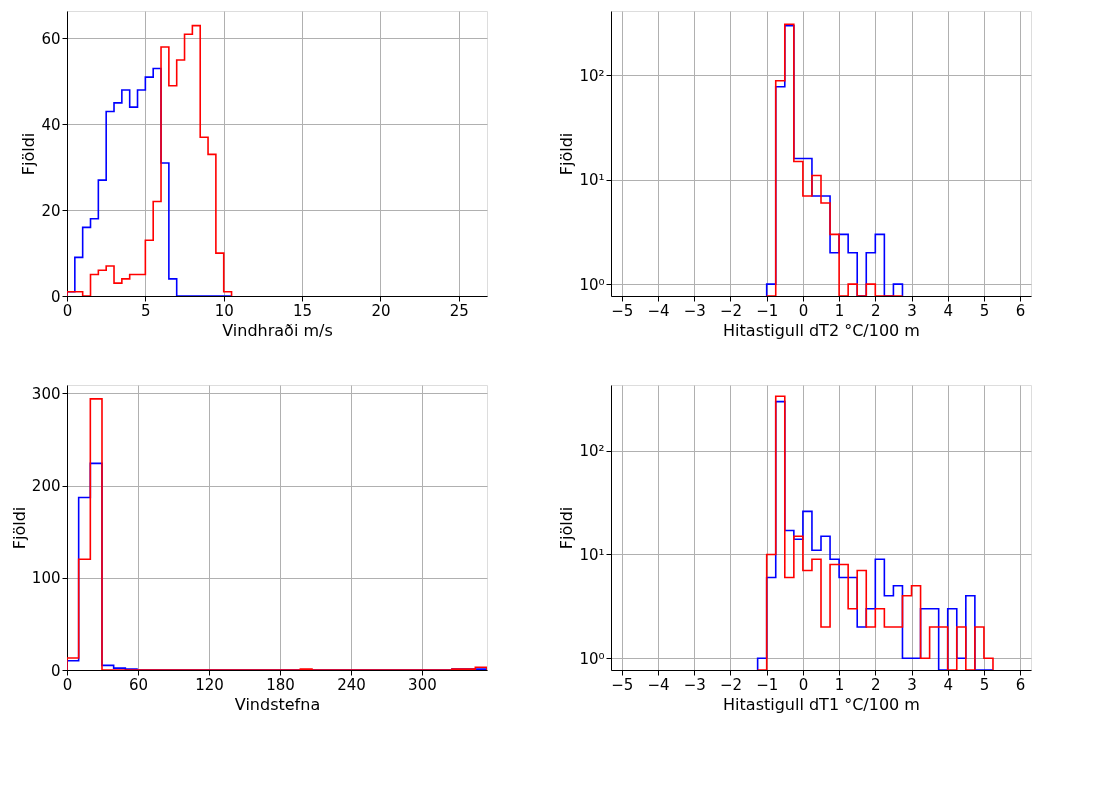 This screenshot has width=1102, height=806. I want to click on x-tick-label: 60, so click(138, 684).